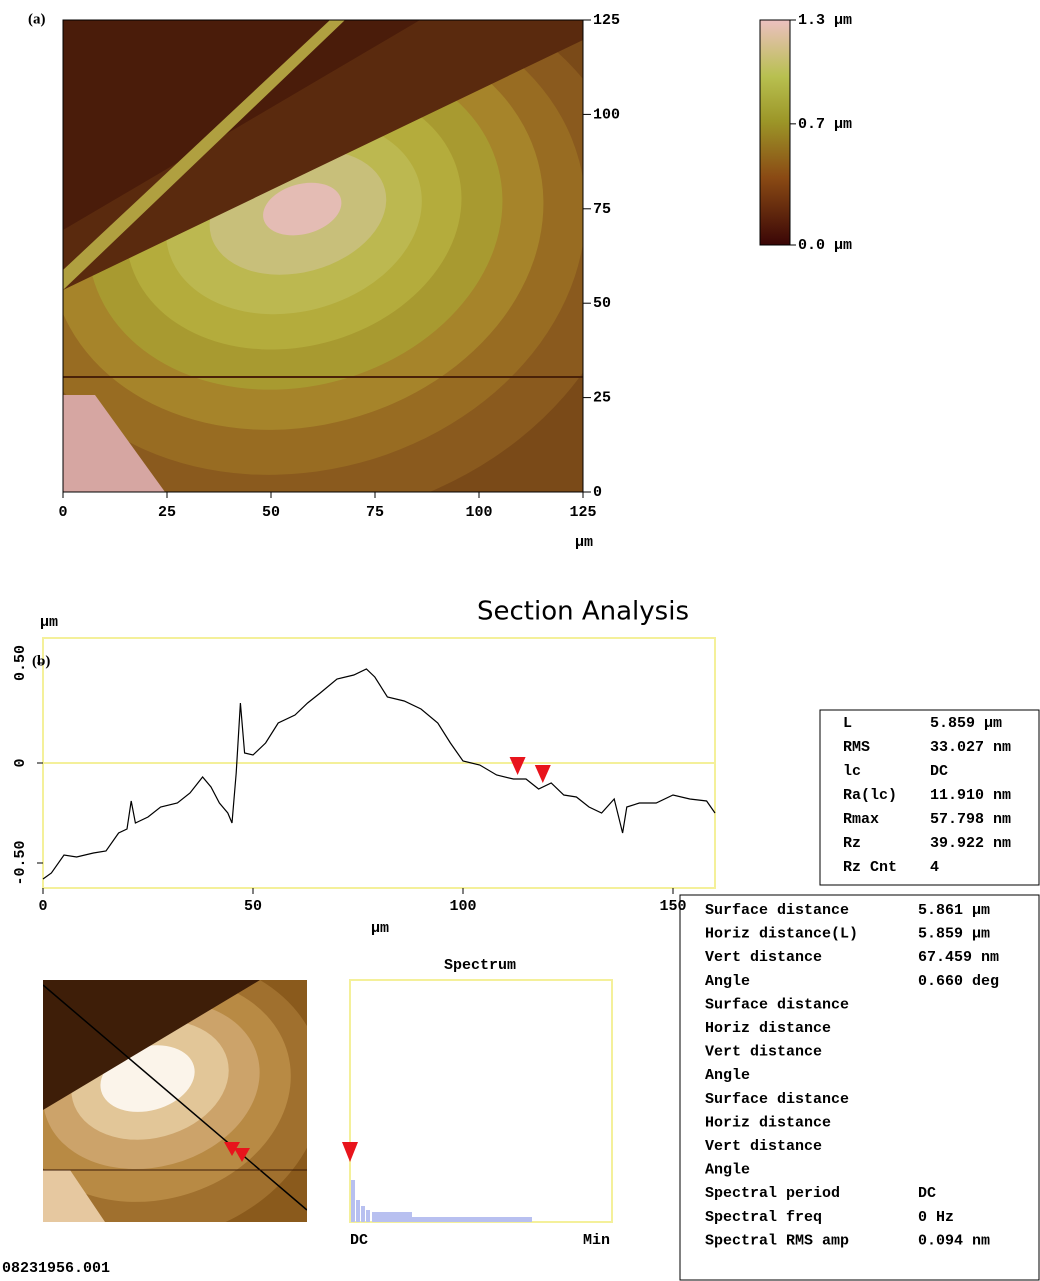 The width and height of the screenshot is (1040, 1281). Describe the element at coordinates (825, 245) in the screenshot. I see `colorbar-label: 0.0 μm` at that location.